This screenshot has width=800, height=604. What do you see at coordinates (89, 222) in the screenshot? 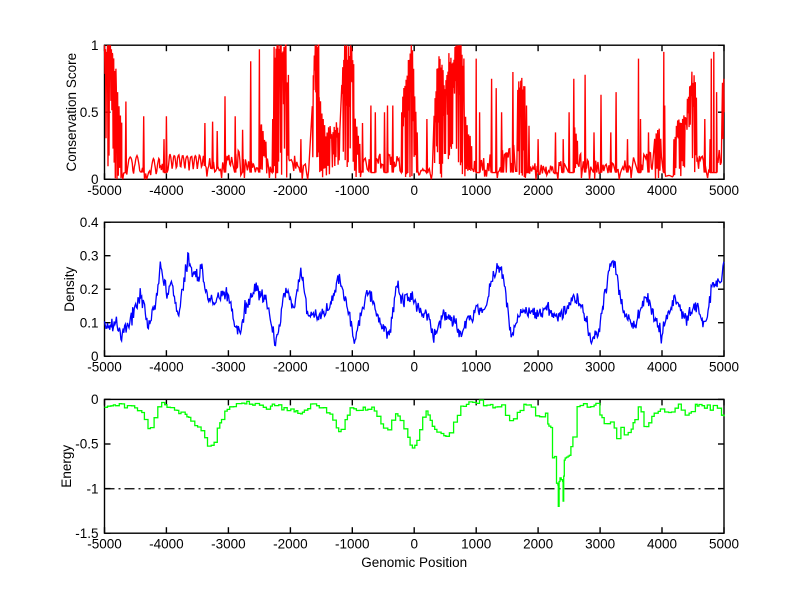
I see `svg-text: 0.4` at bounding box center [89, 222].